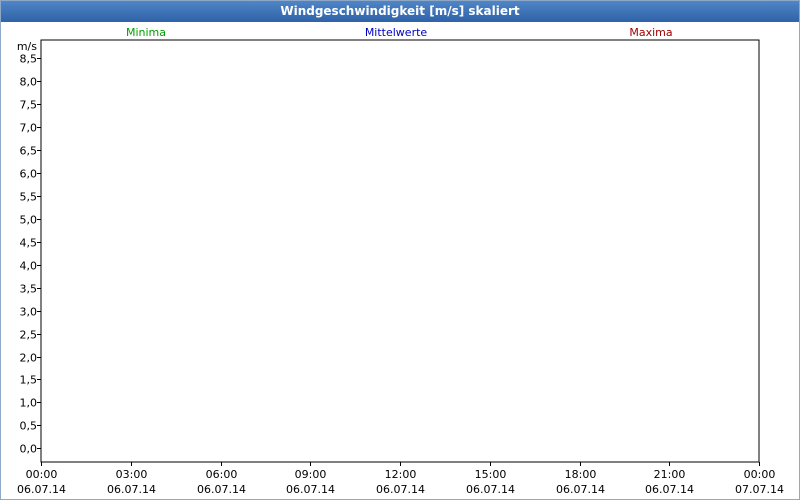  Describe the element at coordinates (29, 289) in the screenshot. I see `y-tick-label: 3,5` at that location.